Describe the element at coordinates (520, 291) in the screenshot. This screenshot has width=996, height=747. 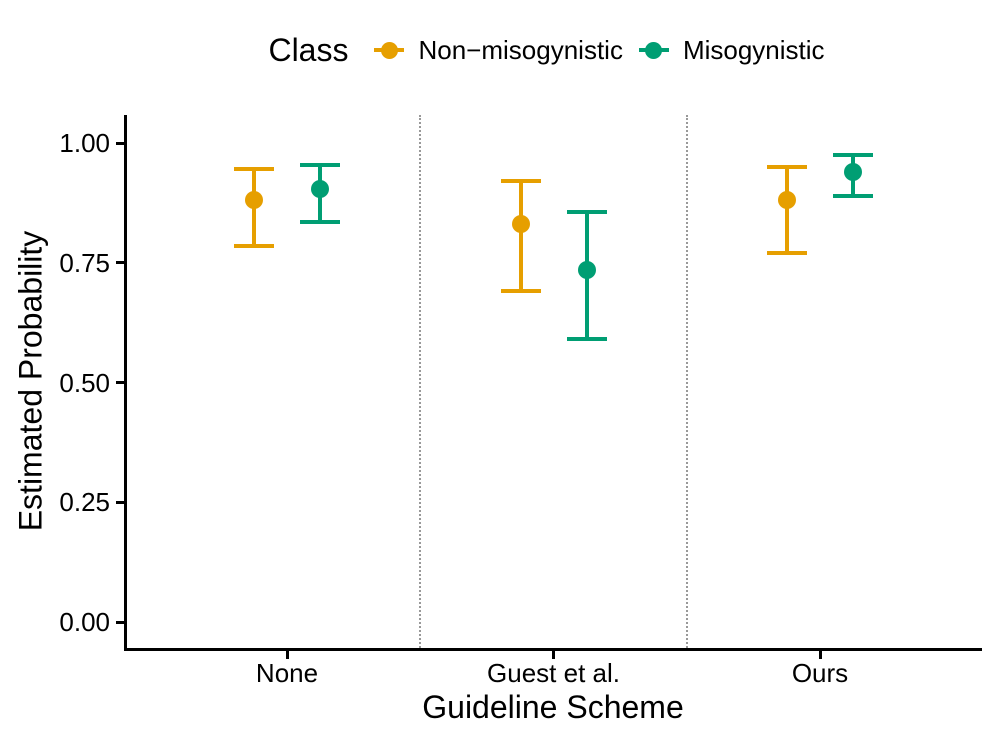
I see `pointrange-non-misogynistic-1-cap-lower` at that location.